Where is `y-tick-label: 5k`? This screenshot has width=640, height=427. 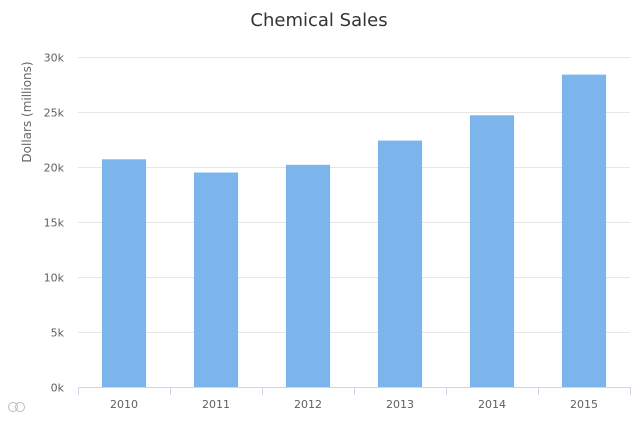
y-tick-label: 5k is located at coordinates (58, 333).